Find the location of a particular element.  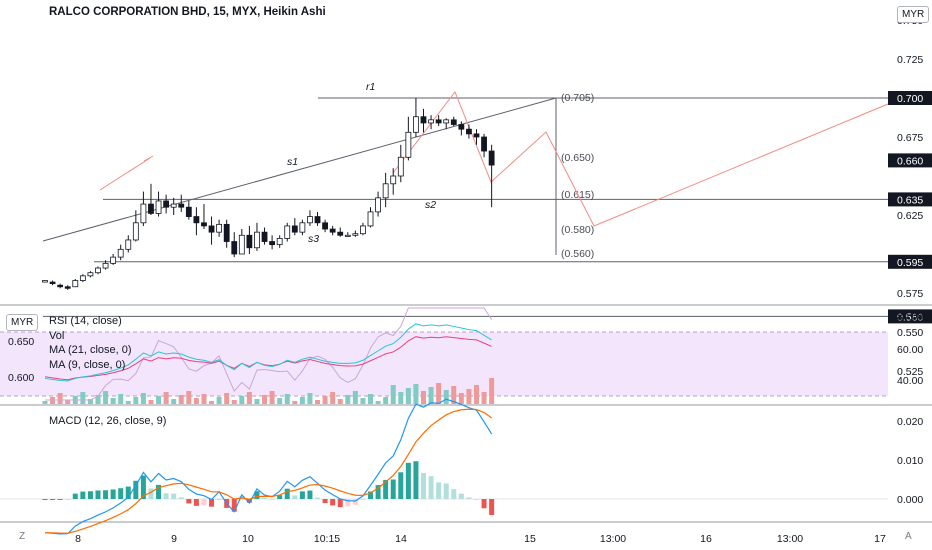

time-tick-label: 9 is located at coordinates (174, 539).